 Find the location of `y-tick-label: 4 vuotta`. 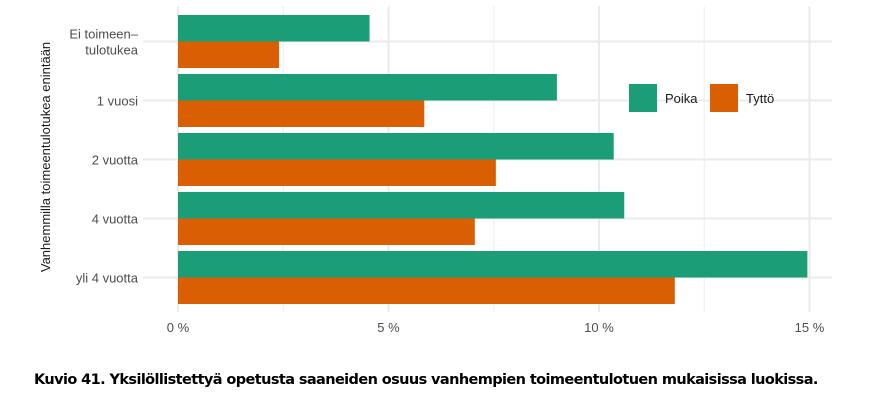

y-tick-label: 4 vuotta is located at coordinates (115, 219).